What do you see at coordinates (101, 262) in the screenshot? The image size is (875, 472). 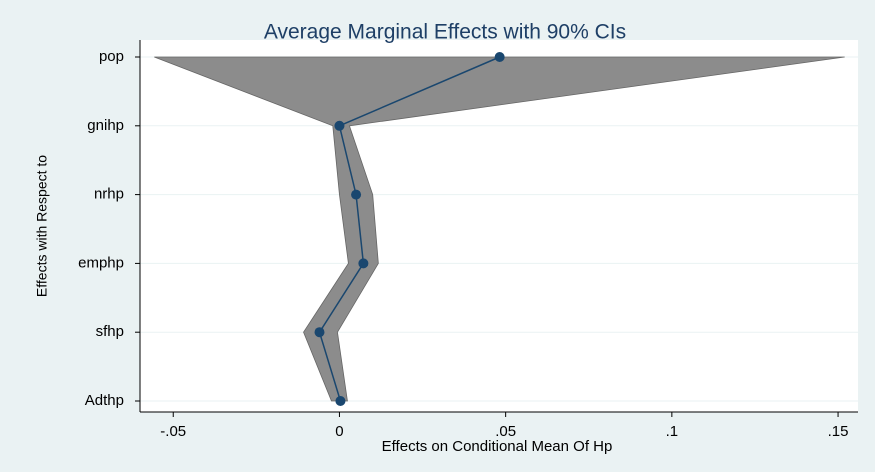 I see `y-tick-label: emphp` at bounding box center [101, 262].